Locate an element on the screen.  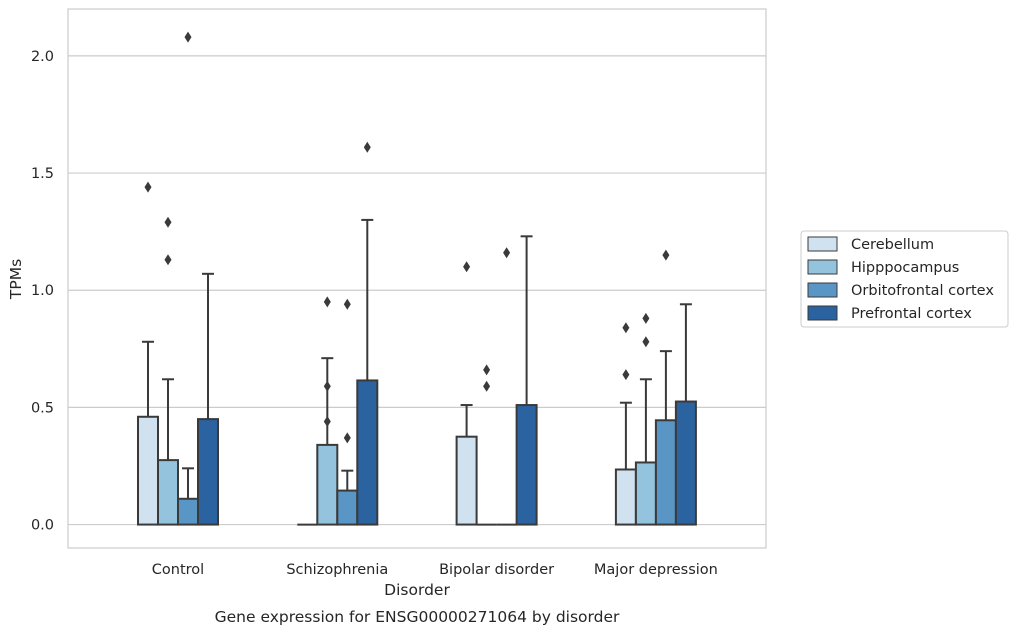
y-tick-label: 1.5 is located at coordinates (42, 174).